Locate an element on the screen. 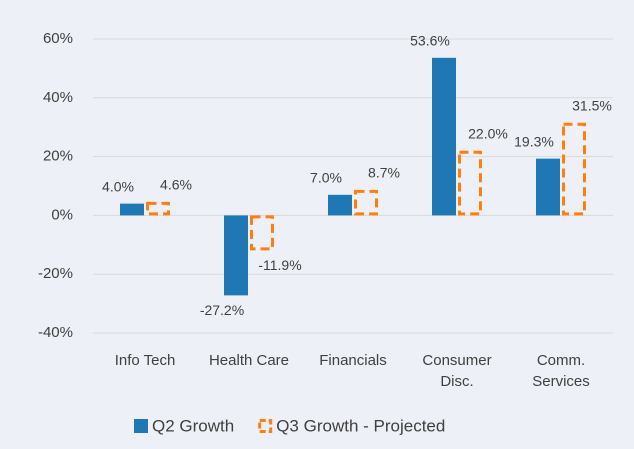 The image size is (634, 449). x-tick-label: Health Care is located at coordinates (249, 360).